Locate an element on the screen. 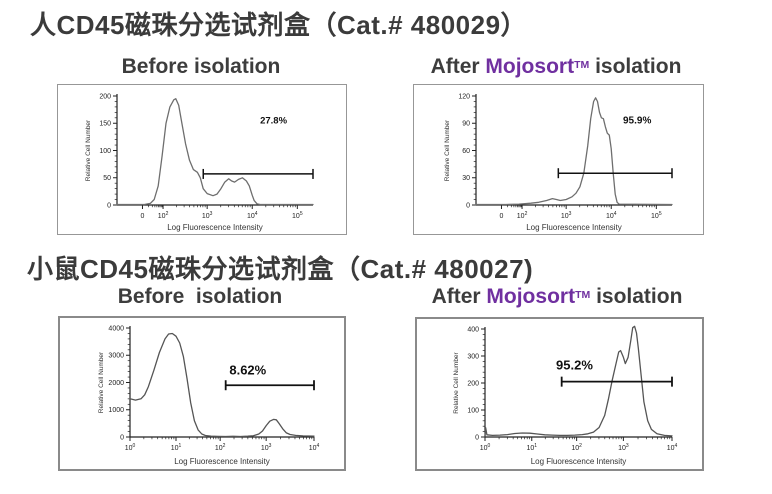 Image resolution: width=772 pixels, height=494 pixels. svg-text: 27.8% is located at coordinates (273, 120).